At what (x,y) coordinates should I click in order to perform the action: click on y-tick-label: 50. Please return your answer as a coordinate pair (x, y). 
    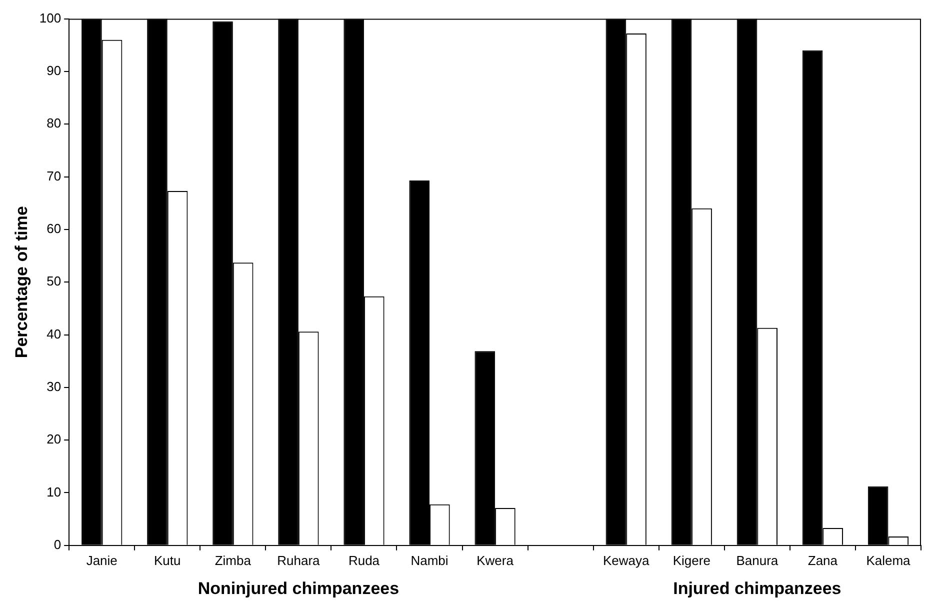
    Looking at the image, I should click on (54, 281).